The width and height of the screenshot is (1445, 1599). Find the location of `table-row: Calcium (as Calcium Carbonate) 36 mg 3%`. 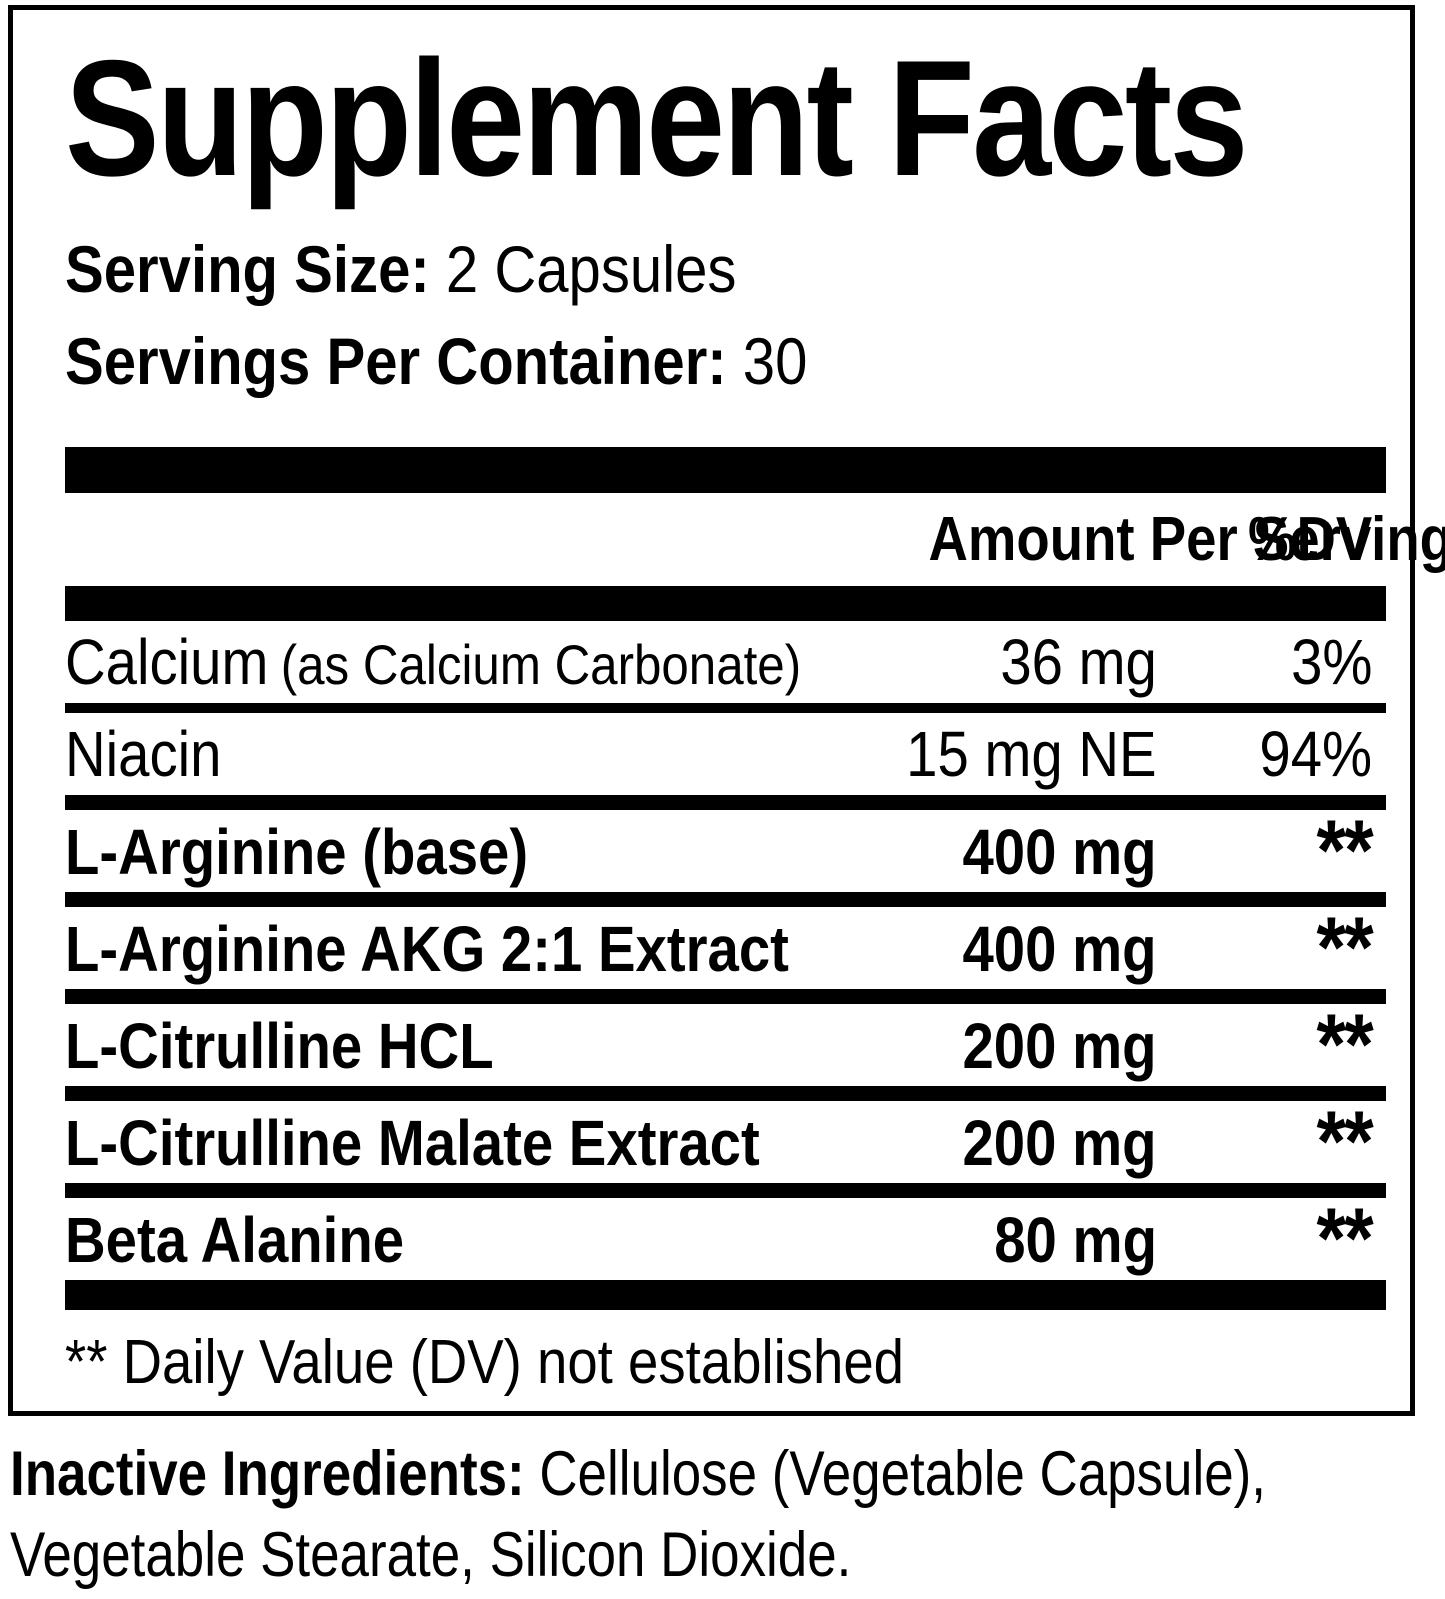

table-row: Calcium (as Calcium Carbonate) 36 mg 3% is located at coordinates (711, 662).